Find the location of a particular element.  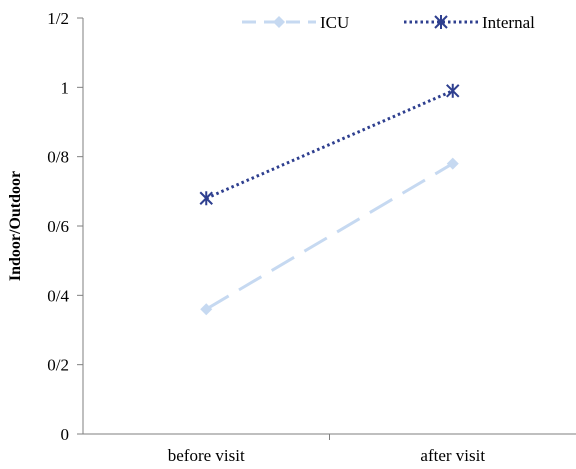

series-line-icu is located at coordinates (329, 236).